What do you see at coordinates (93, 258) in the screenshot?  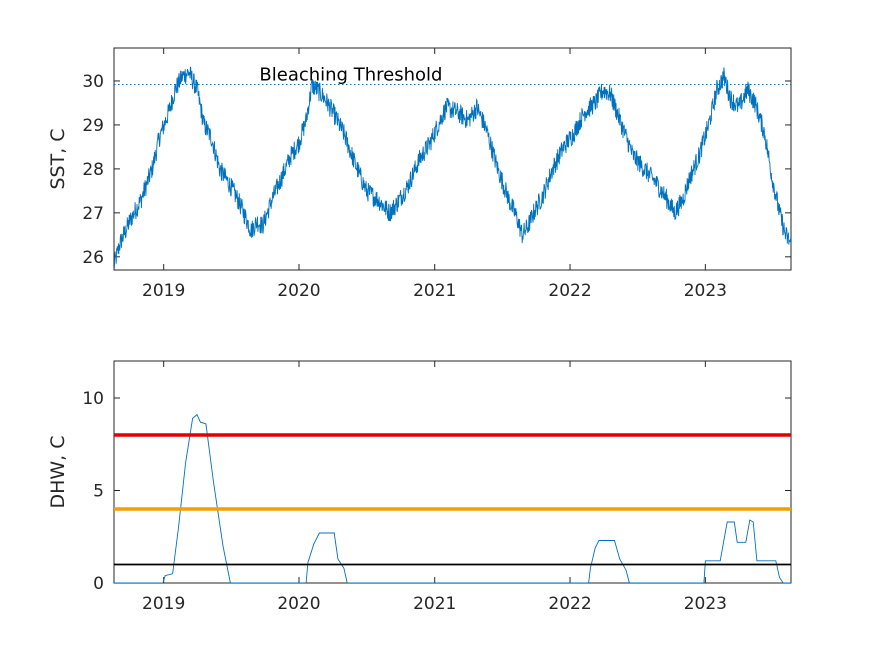 I see `sst-y-tick-label: 26` at bounding box center [93, 258].